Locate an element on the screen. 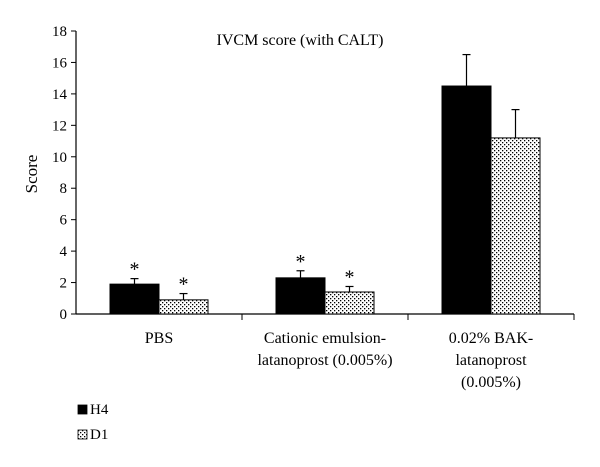 The height and width of the screenshot is (467, 600). y-tick-label: 2 is located at coordinates (64, 284).